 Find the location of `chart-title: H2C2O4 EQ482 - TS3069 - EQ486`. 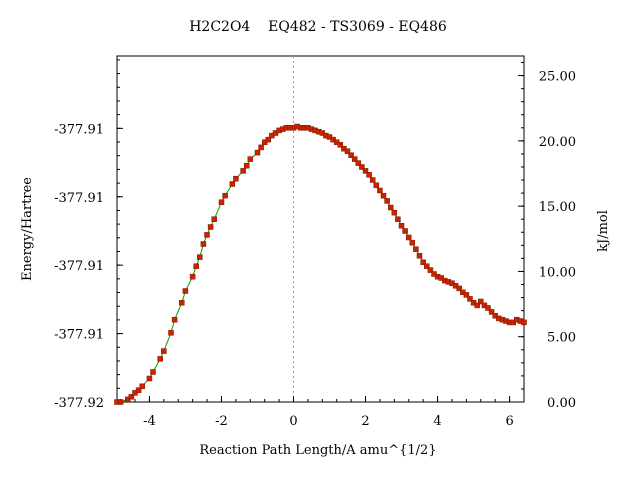

chart-title: H2C2O4 EQ482 - TS3069 - EQ486 is located at coordinates (318, 27).